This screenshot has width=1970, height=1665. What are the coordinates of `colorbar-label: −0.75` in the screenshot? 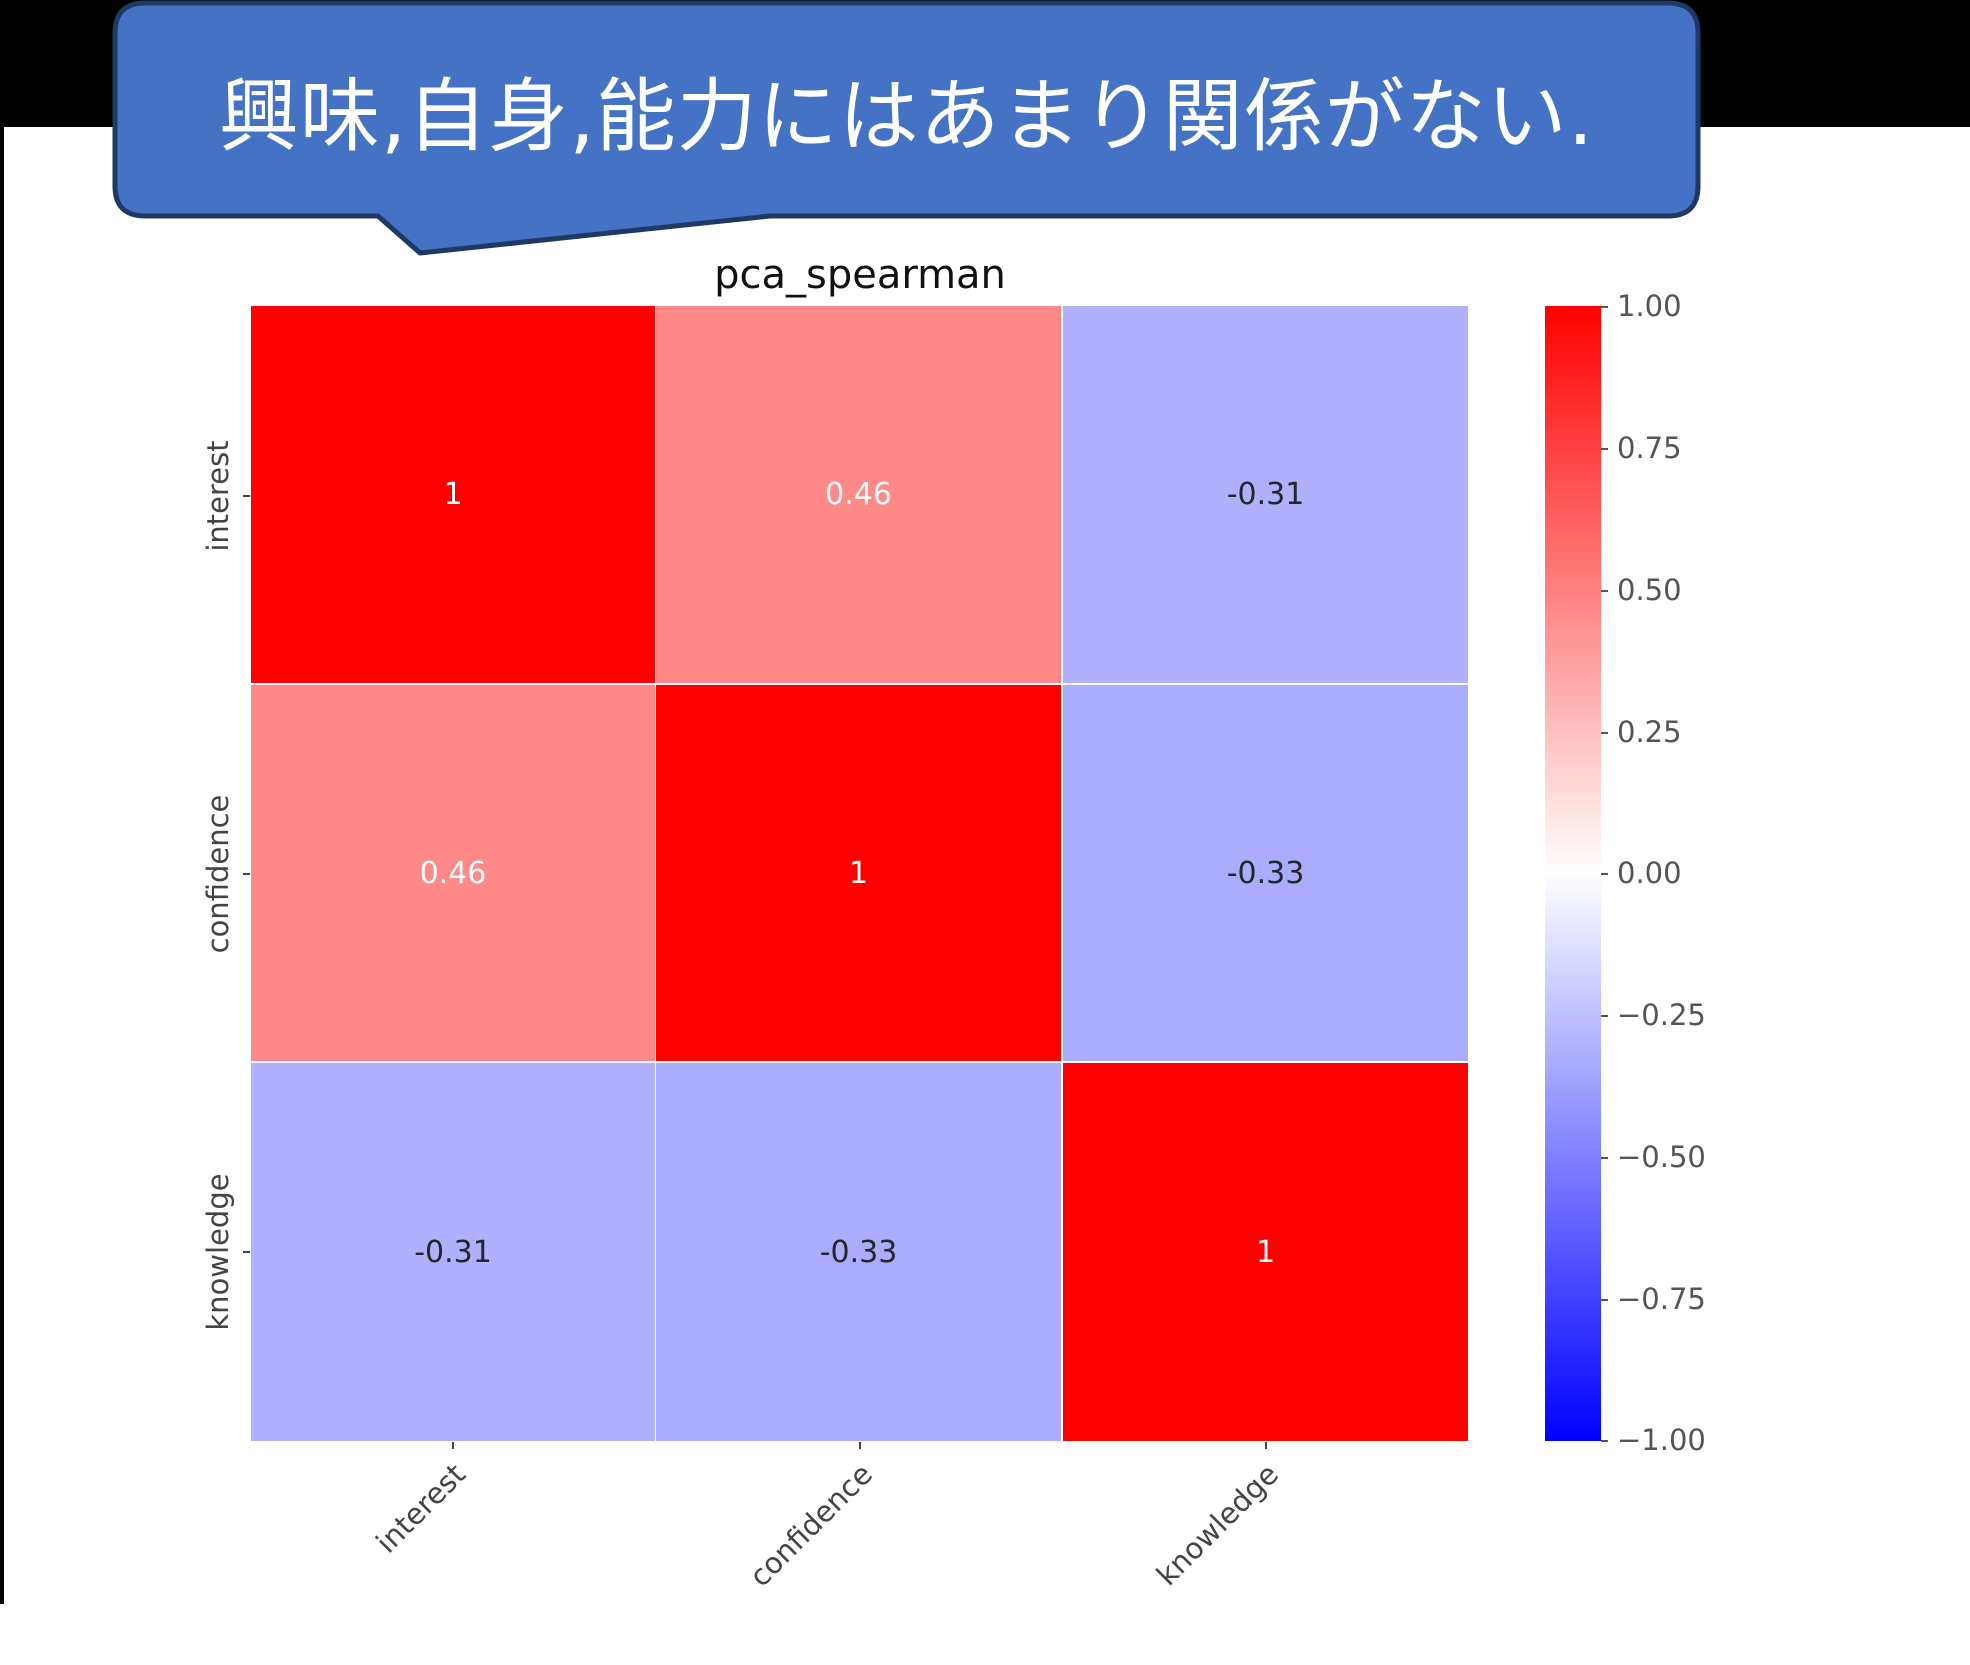 It's located at (1661, 1299).